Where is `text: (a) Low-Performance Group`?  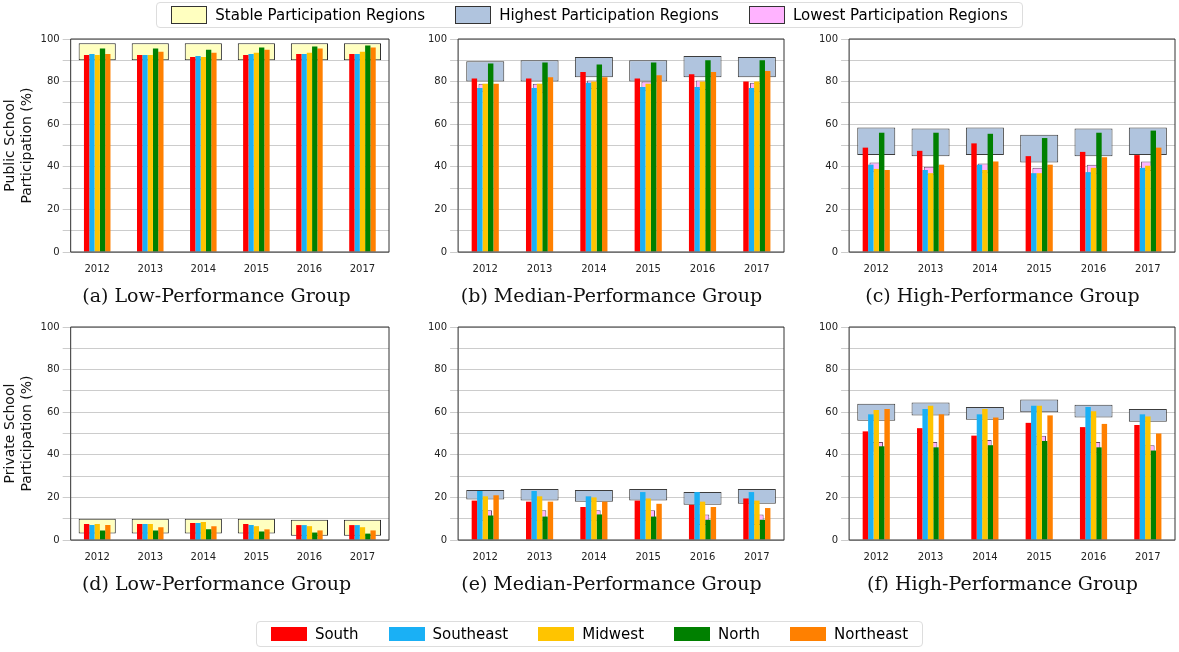 text: (a) Low-Performance Group is located at coordinates (216, 295).